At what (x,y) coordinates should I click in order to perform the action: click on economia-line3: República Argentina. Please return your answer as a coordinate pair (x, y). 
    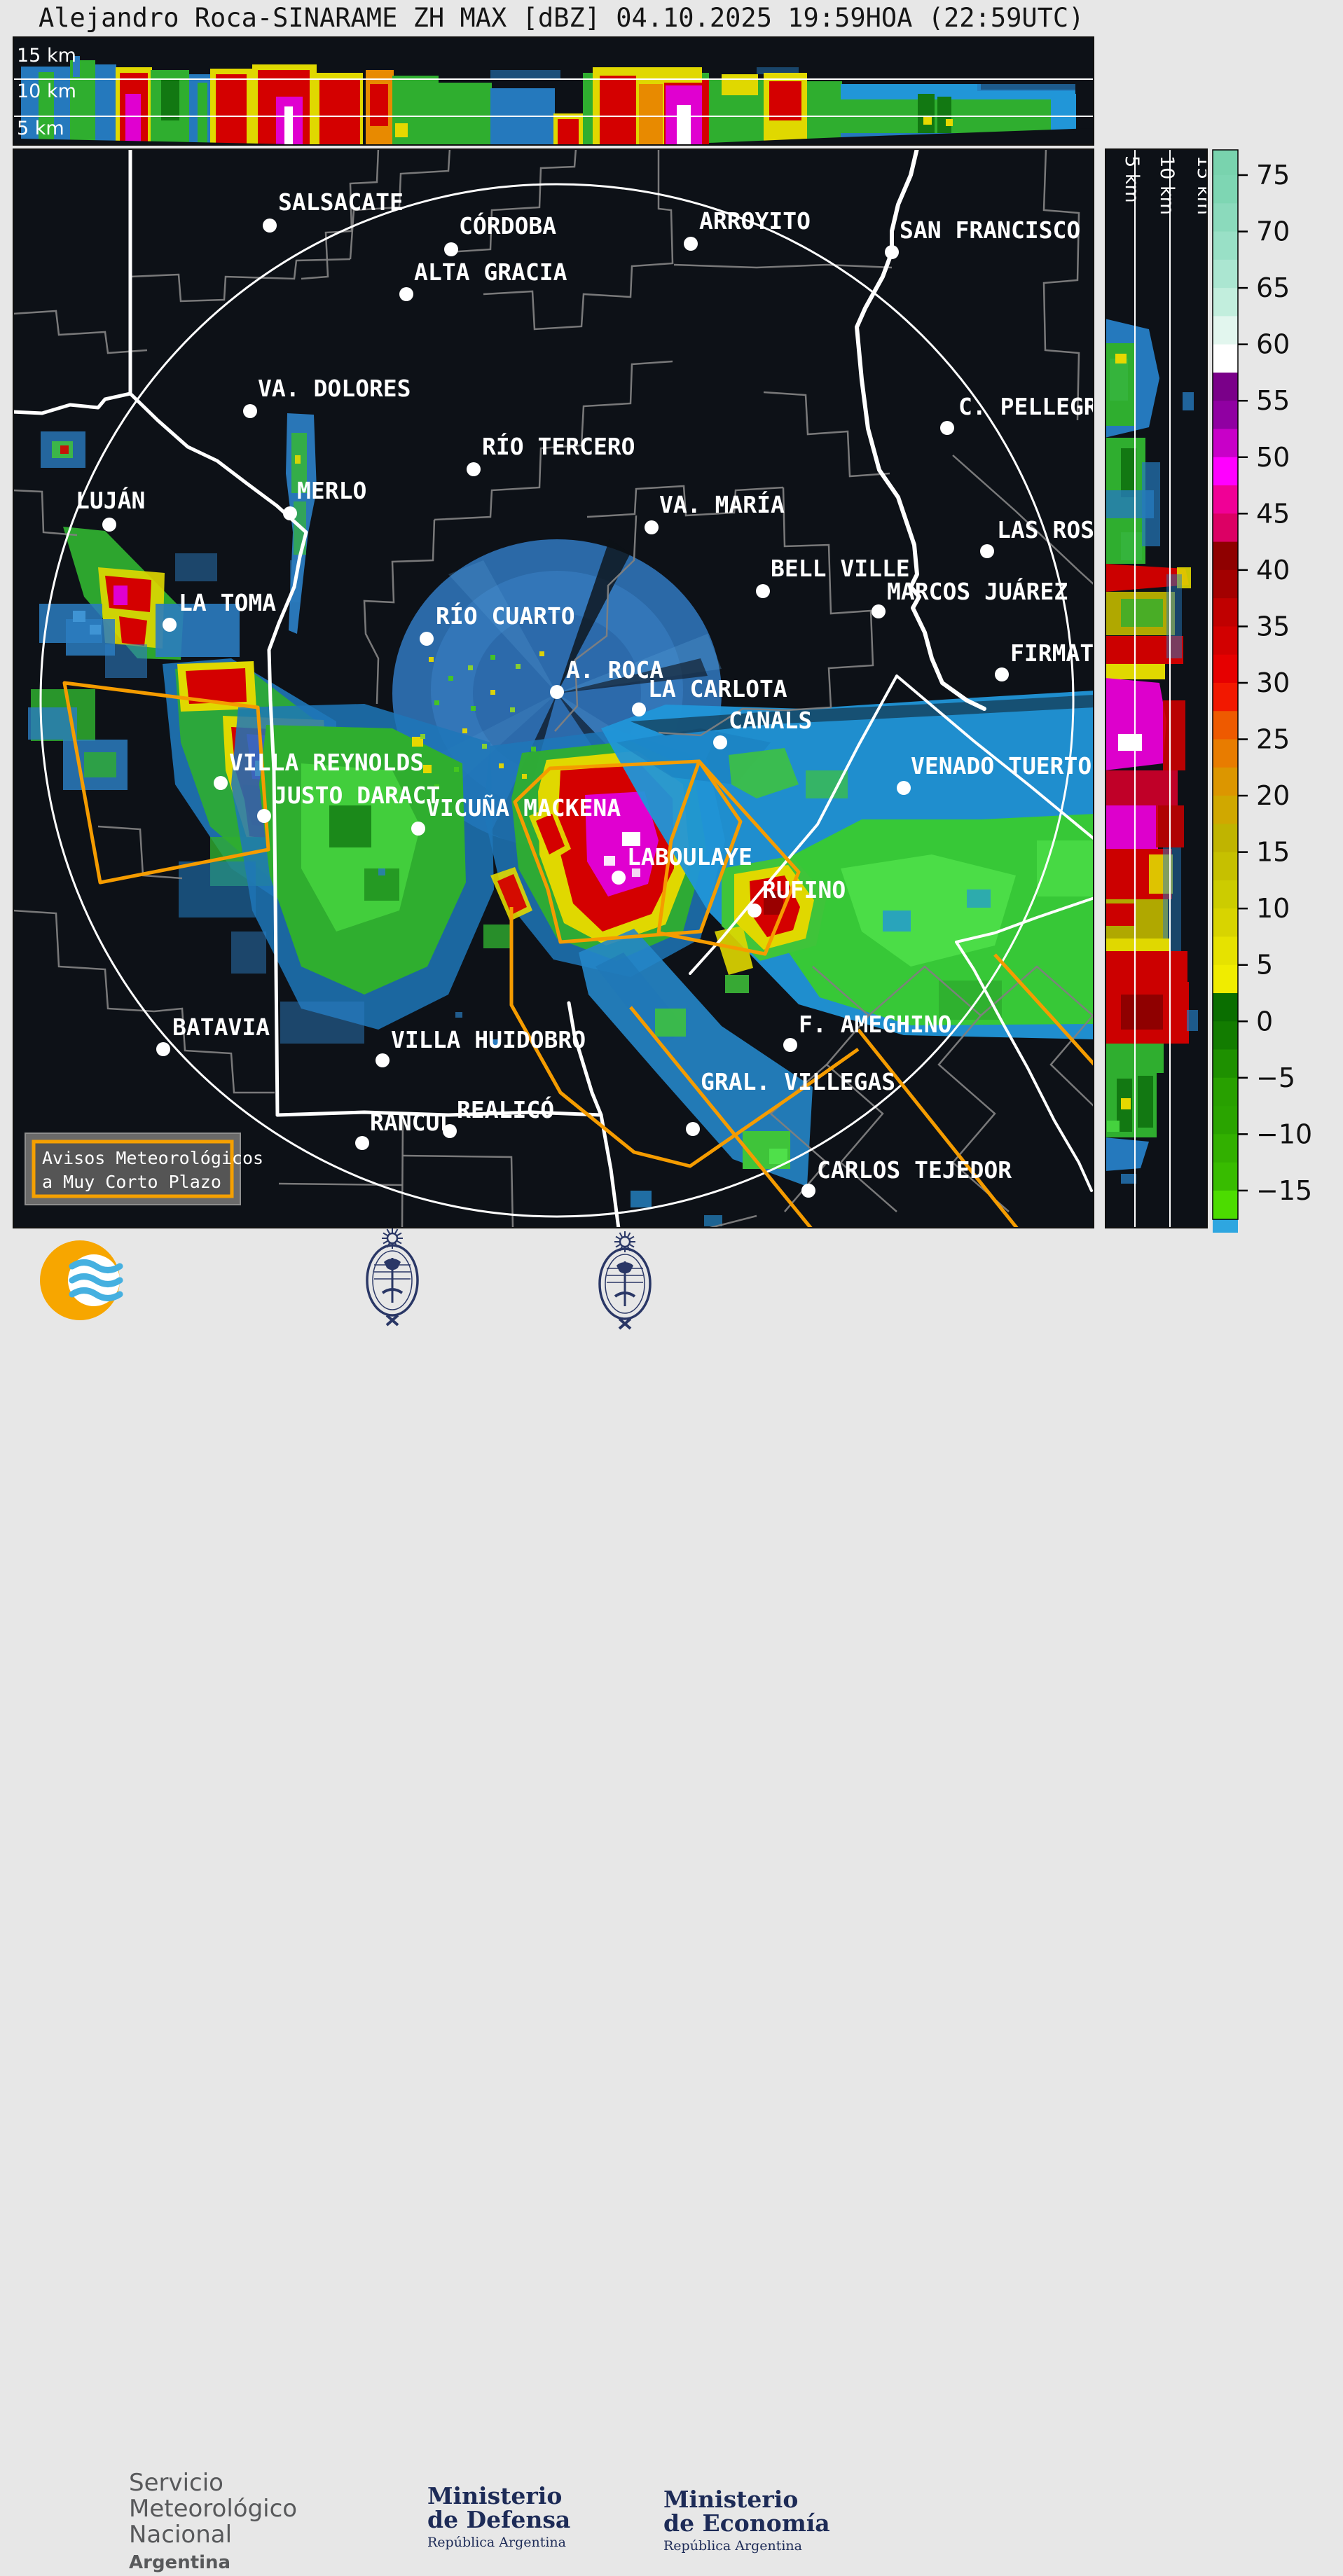
    Looking at the image, I should click on (732, 2546).